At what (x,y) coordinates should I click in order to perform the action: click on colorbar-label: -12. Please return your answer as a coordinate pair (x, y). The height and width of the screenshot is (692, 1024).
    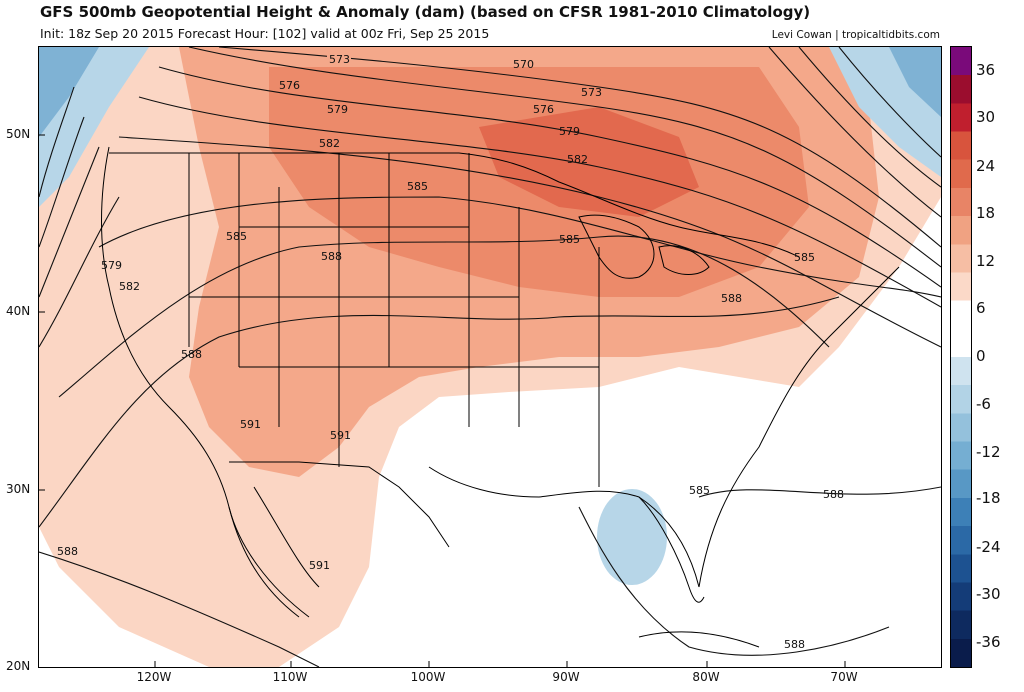
    Looking at the image, I should click on (988, 452).